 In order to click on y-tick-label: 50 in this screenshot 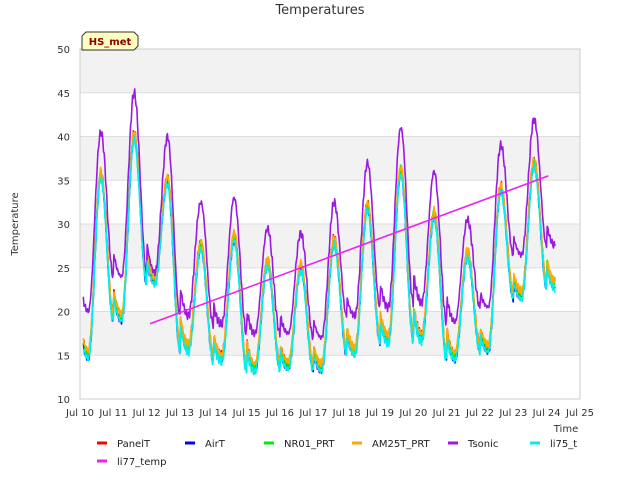, I will do `click(63, 50)`.